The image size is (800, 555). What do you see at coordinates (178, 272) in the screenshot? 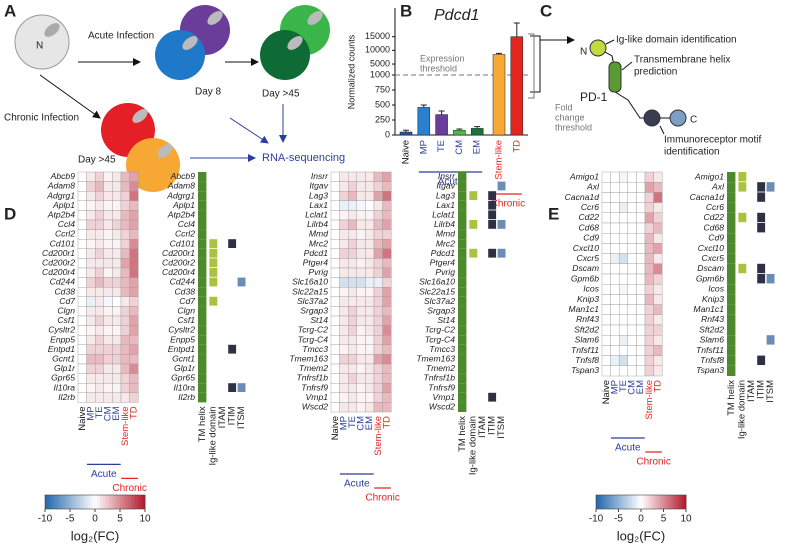
I see `gene-label: Cd200r4` at bounding box center [178, 272].